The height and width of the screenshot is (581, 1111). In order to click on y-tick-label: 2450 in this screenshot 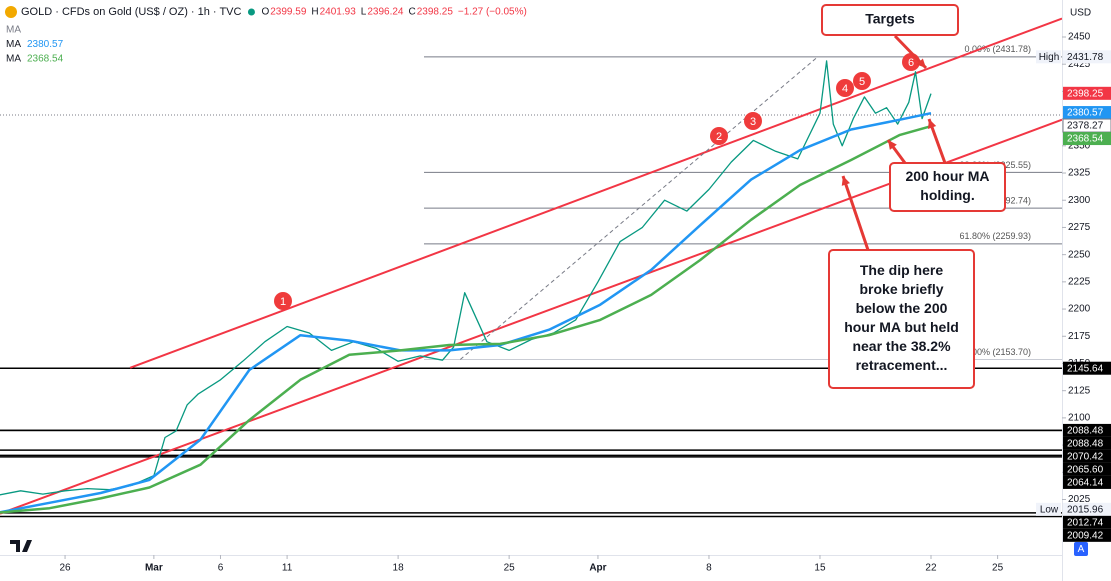, I will do `click(1079, 37)`.